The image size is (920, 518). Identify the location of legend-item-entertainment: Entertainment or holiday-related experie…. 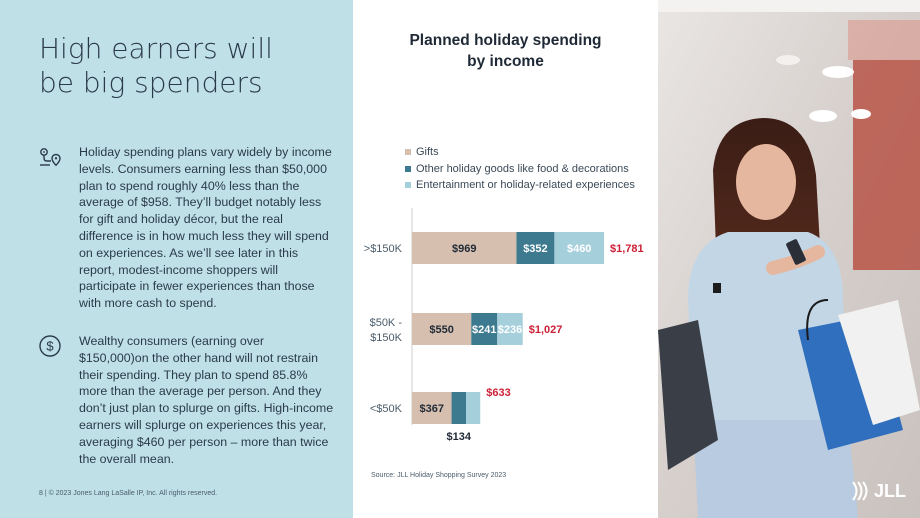
(520, 185).